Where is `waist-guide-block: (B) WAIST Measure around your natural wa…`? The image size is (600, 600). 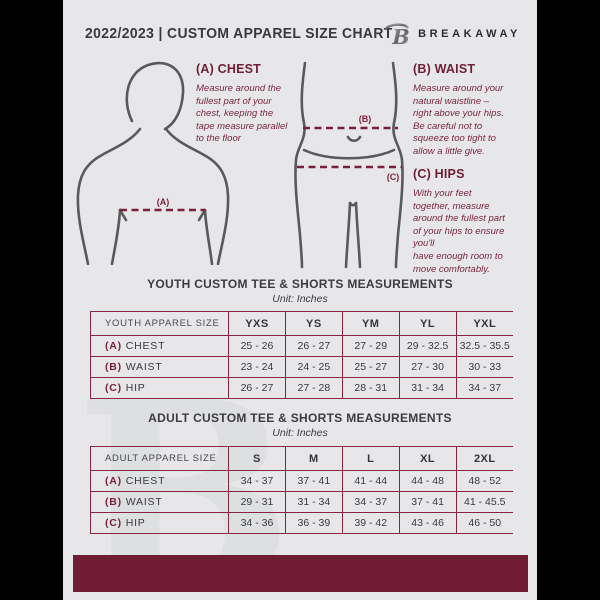
waist-guide-block: (B) WAIST Measure around your natural wa… is located at coordinates (475, 110).